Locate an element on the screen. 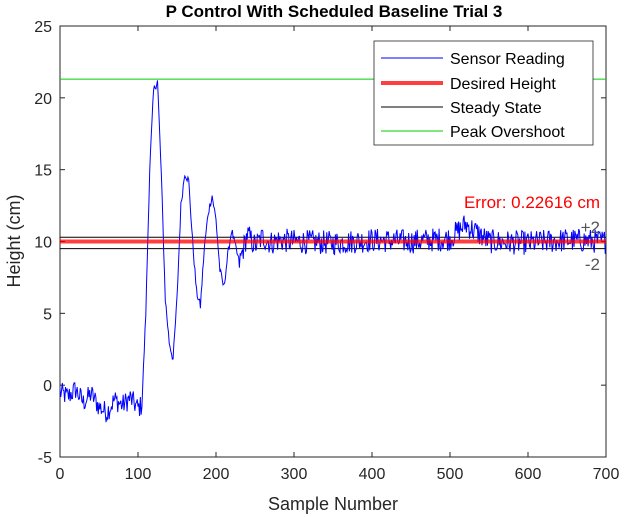 The width and height of the screenshot is (625, 517). upper-tolerance-label: +2 is located at coordinates (590, 227).